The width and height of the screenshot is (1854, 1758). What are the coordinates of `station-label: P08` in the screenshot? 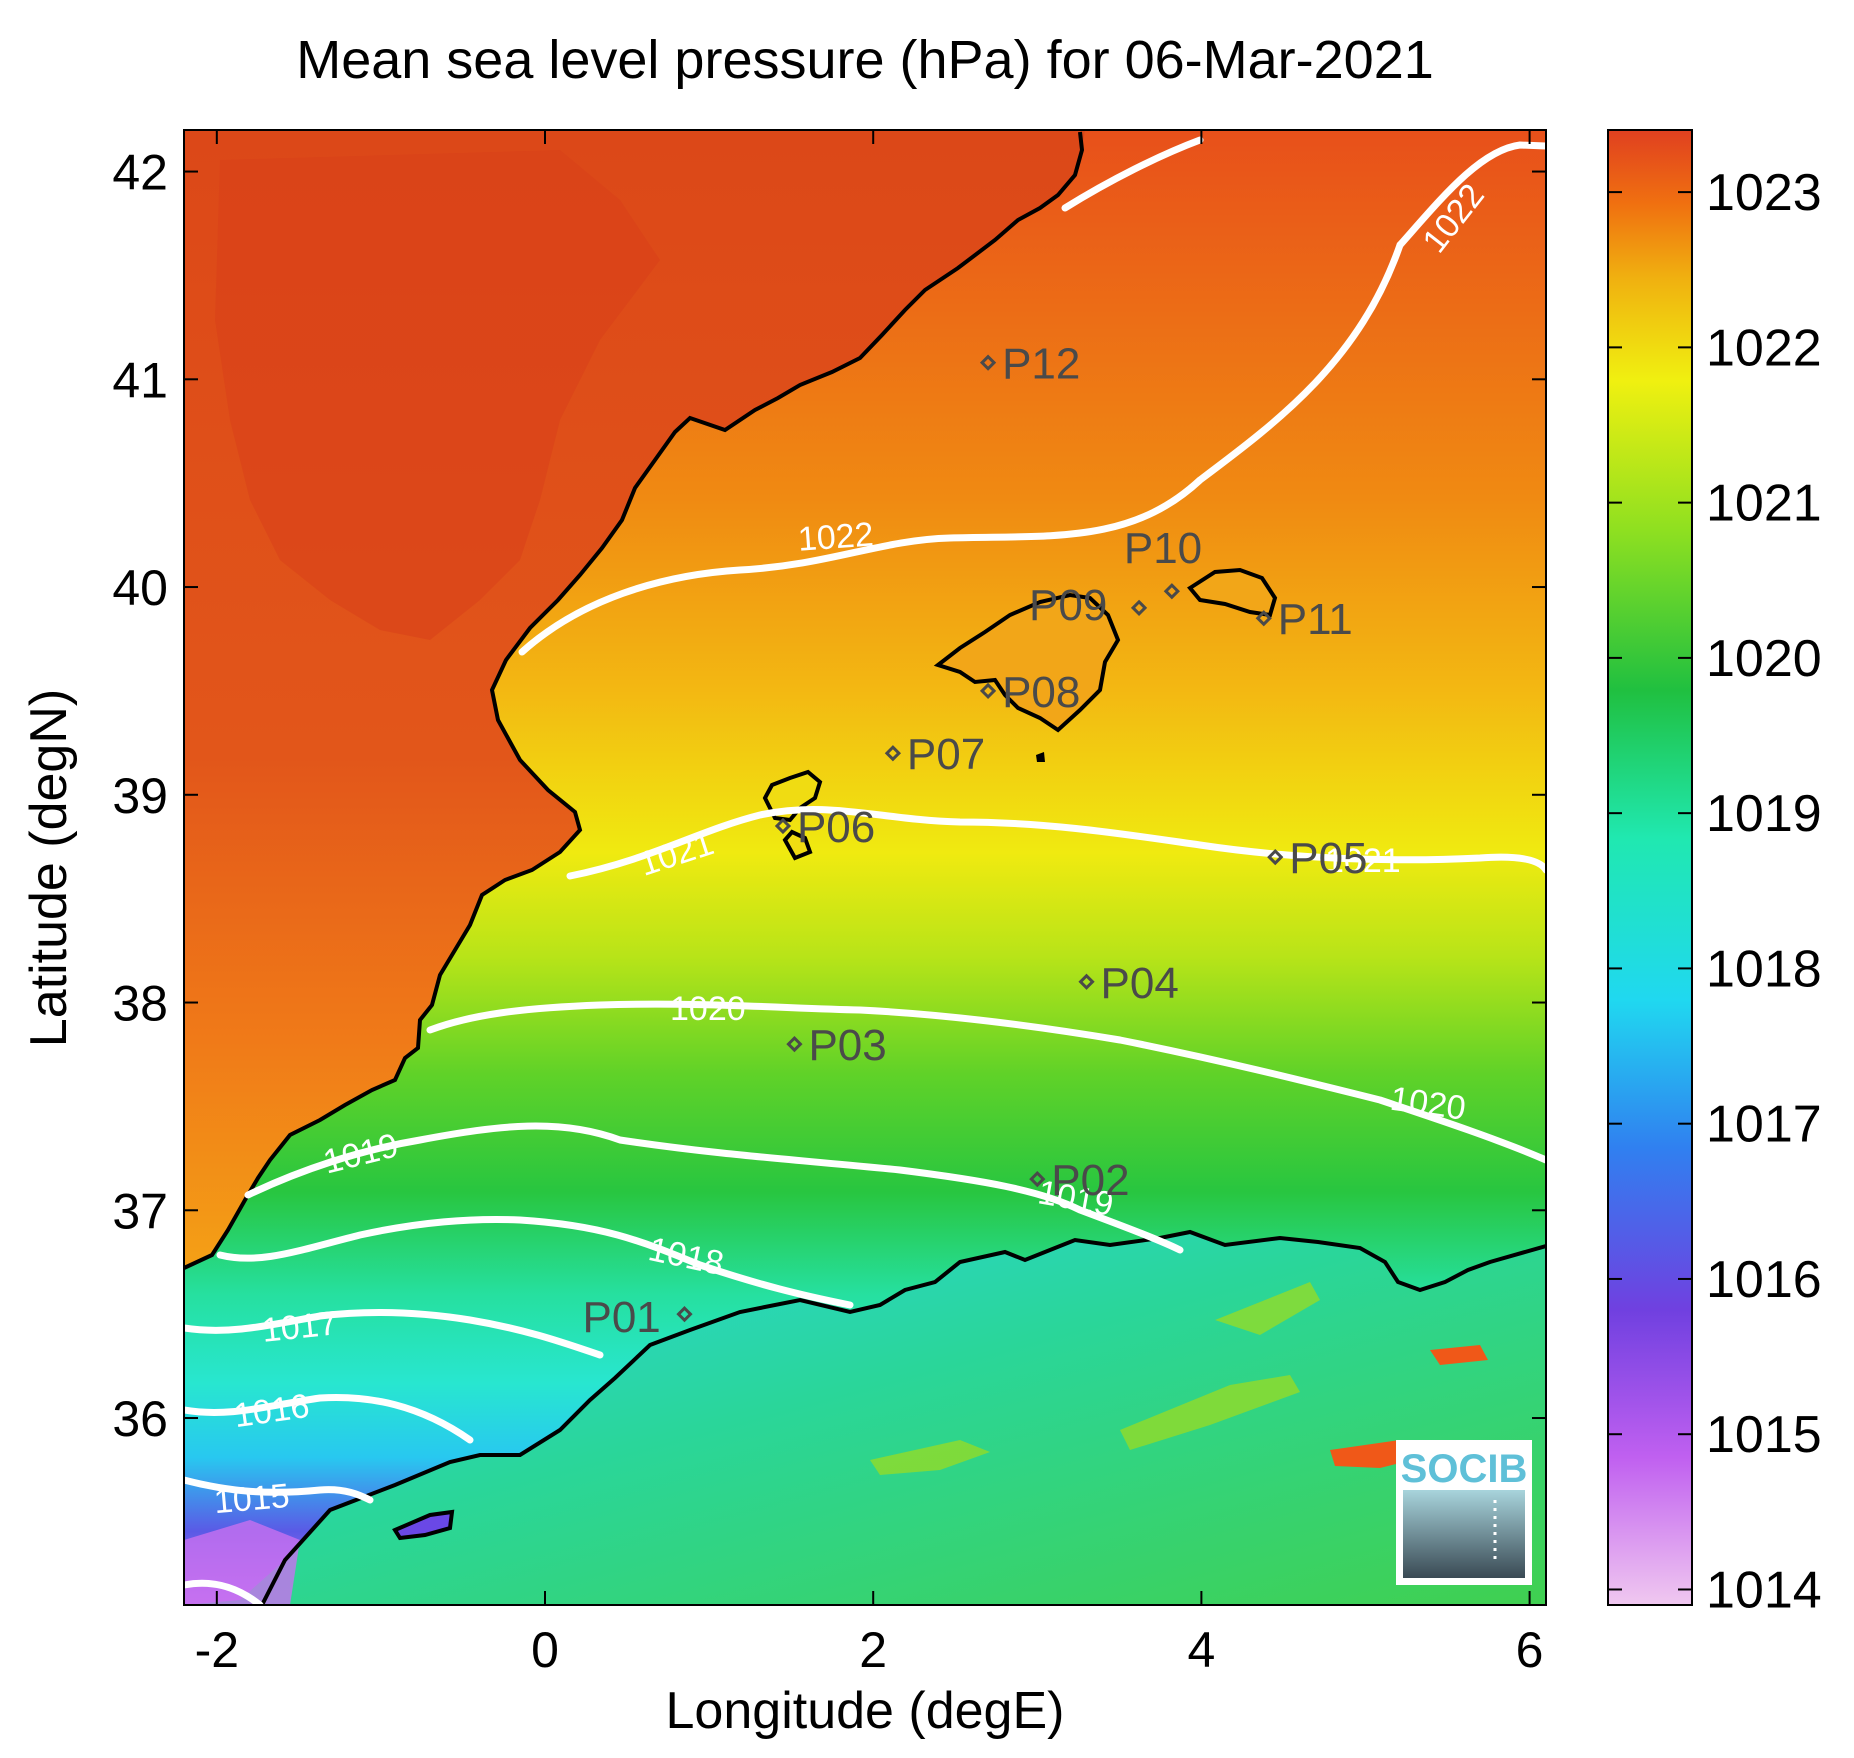 It's located at (1041, 692).